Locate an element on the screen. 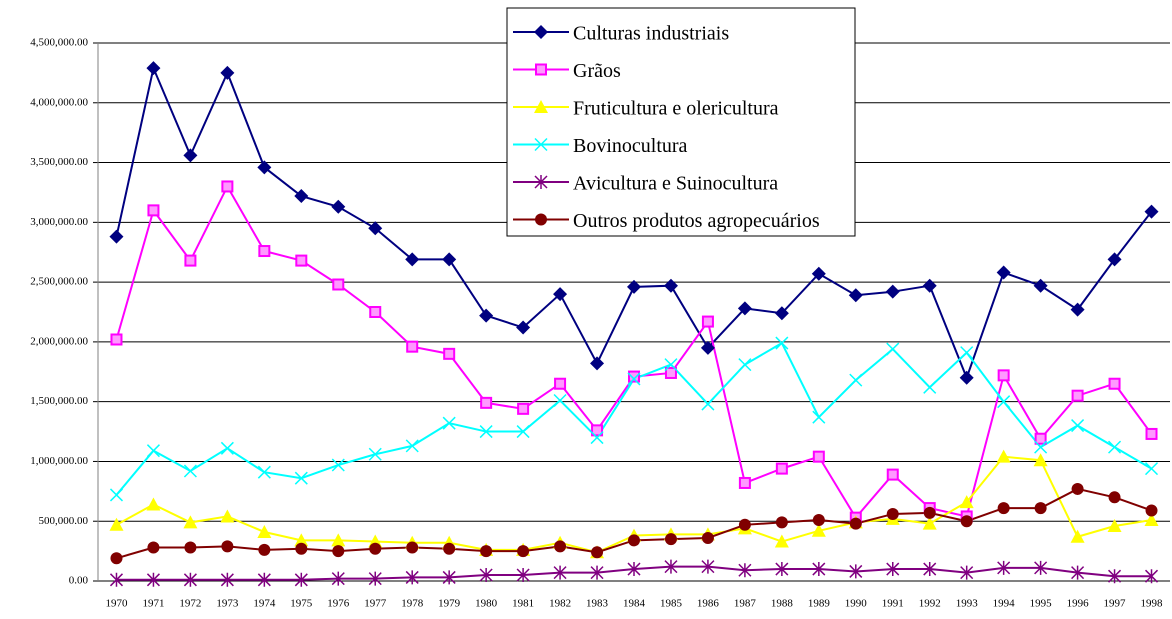 Image resolution: width=1172 pixels, height=619 pixels. series-line is located at coordinates (634, 523).